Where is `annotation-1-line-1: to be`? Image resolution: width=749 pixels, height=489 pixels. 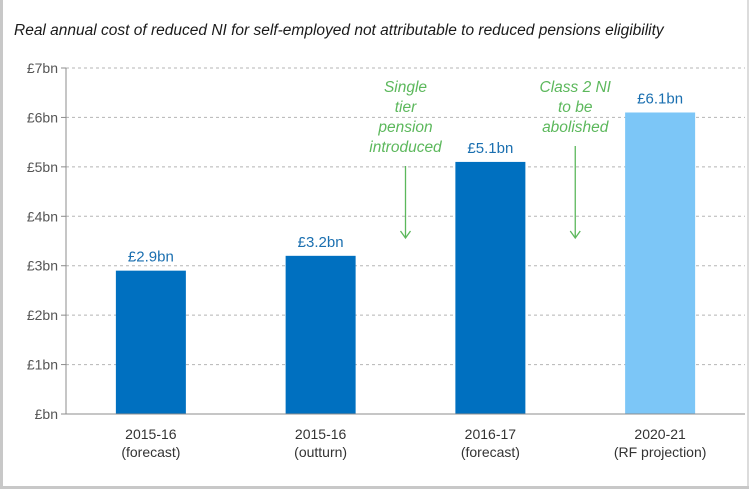 annotation-1-line-1: to be is located at coordinates (575, 107).